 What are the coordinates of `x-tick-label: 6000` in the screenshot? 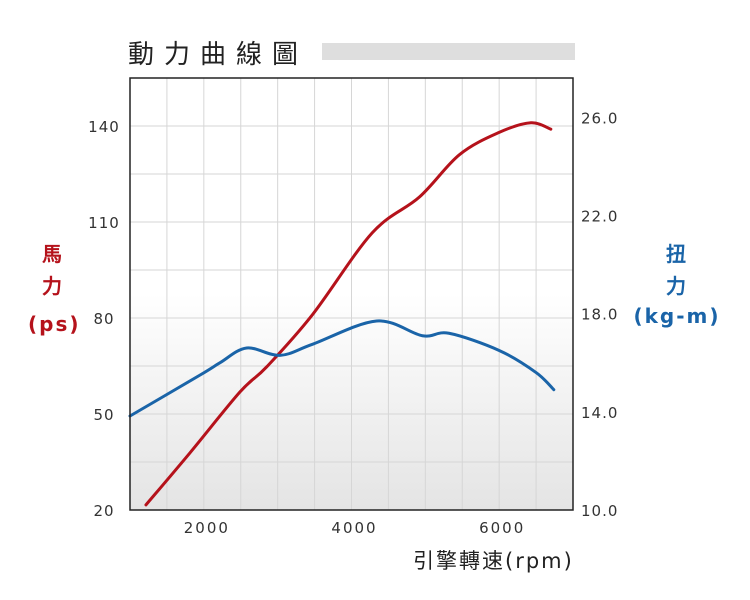 It's located at (502, 528).